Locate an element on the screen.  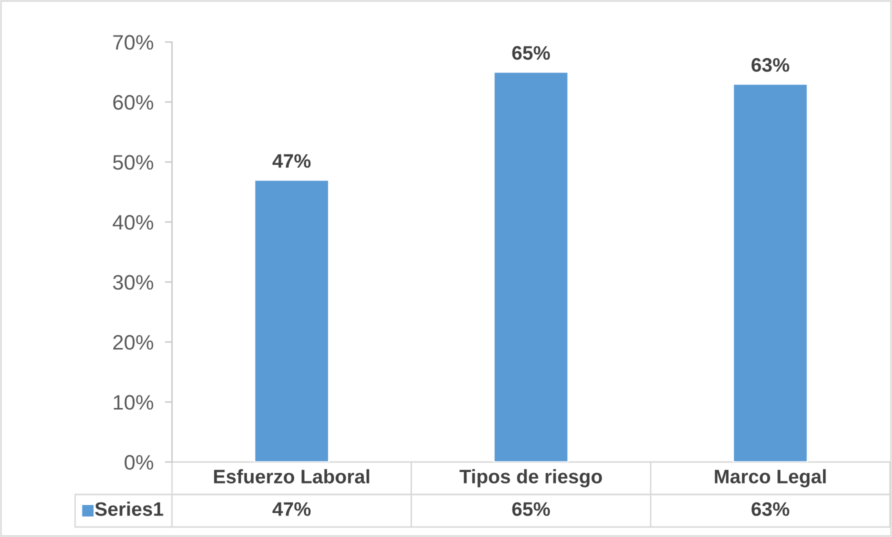
data-label: 47% is located at coordinates (291, 509).